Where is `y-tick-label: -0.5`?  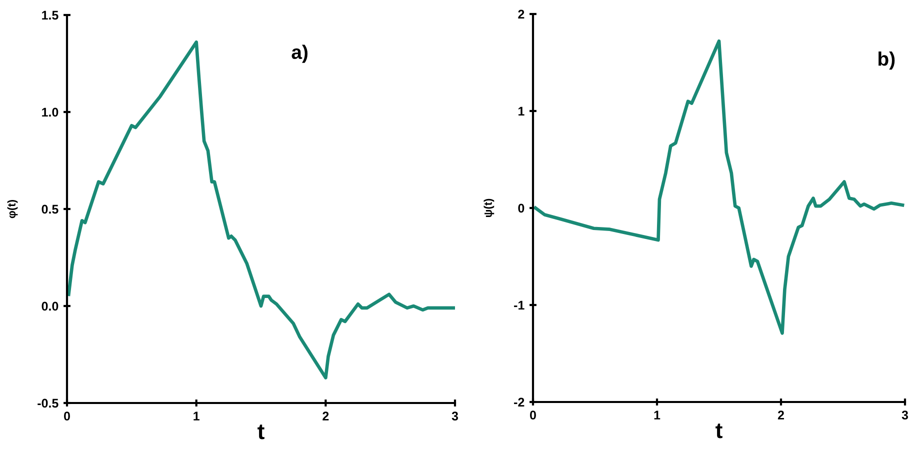
y-tick-label: -0.5 is located at coordinates (48, 403).